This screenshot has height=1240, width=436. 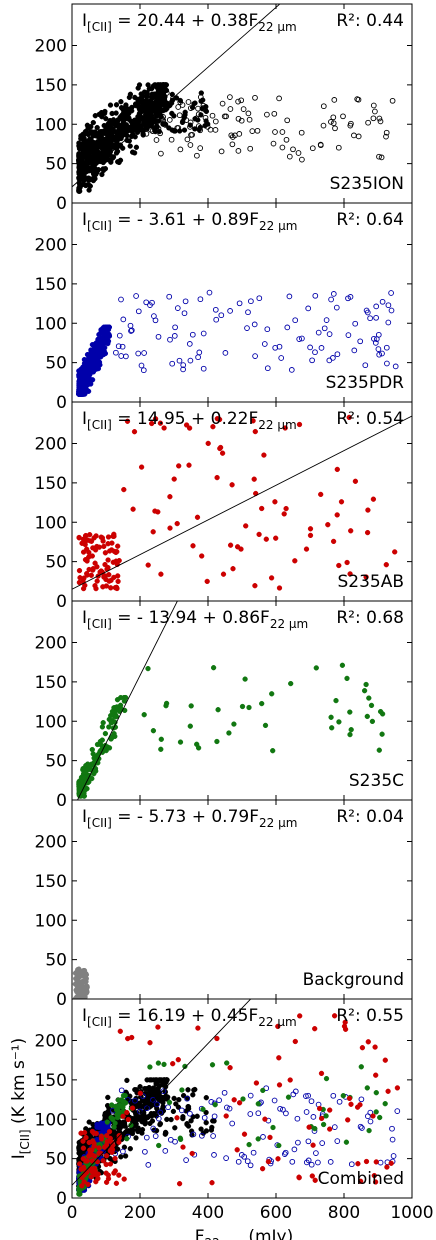 I want to click on equation-label: I[CII] = - 5.73 + 0.79F22 µm, so click(x=189, y=818).